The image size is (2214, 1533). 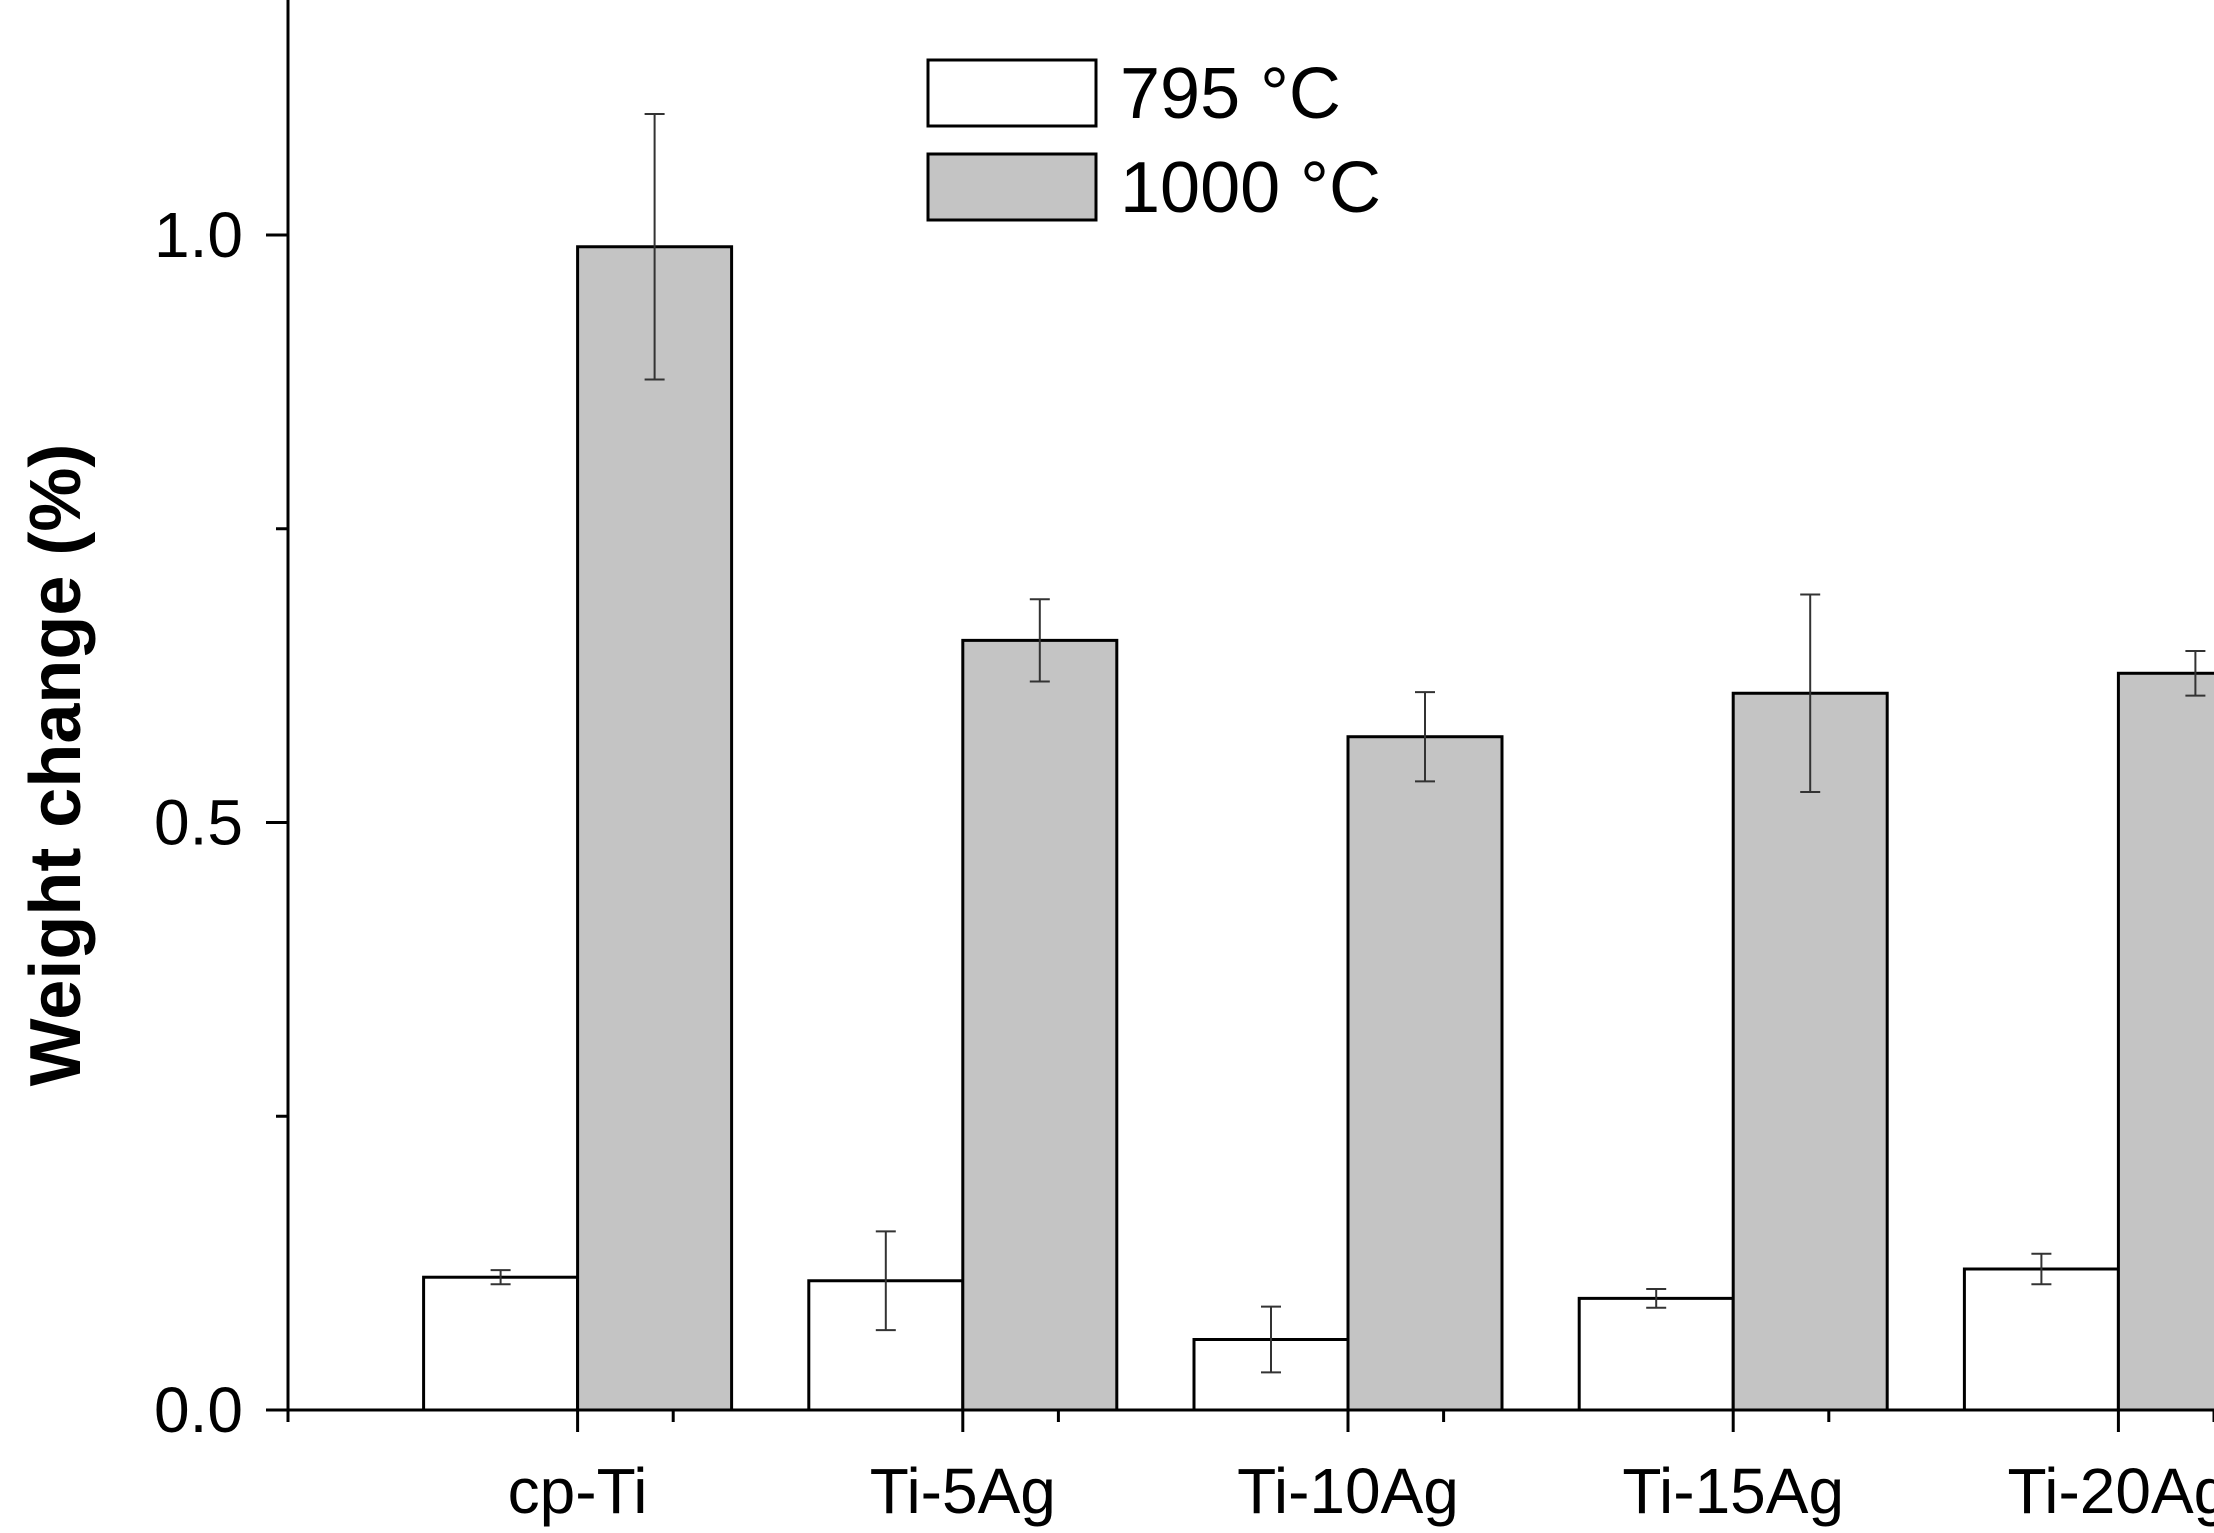 I want to click on y-tick-label: 0.0, so click(x=198, y=1410).